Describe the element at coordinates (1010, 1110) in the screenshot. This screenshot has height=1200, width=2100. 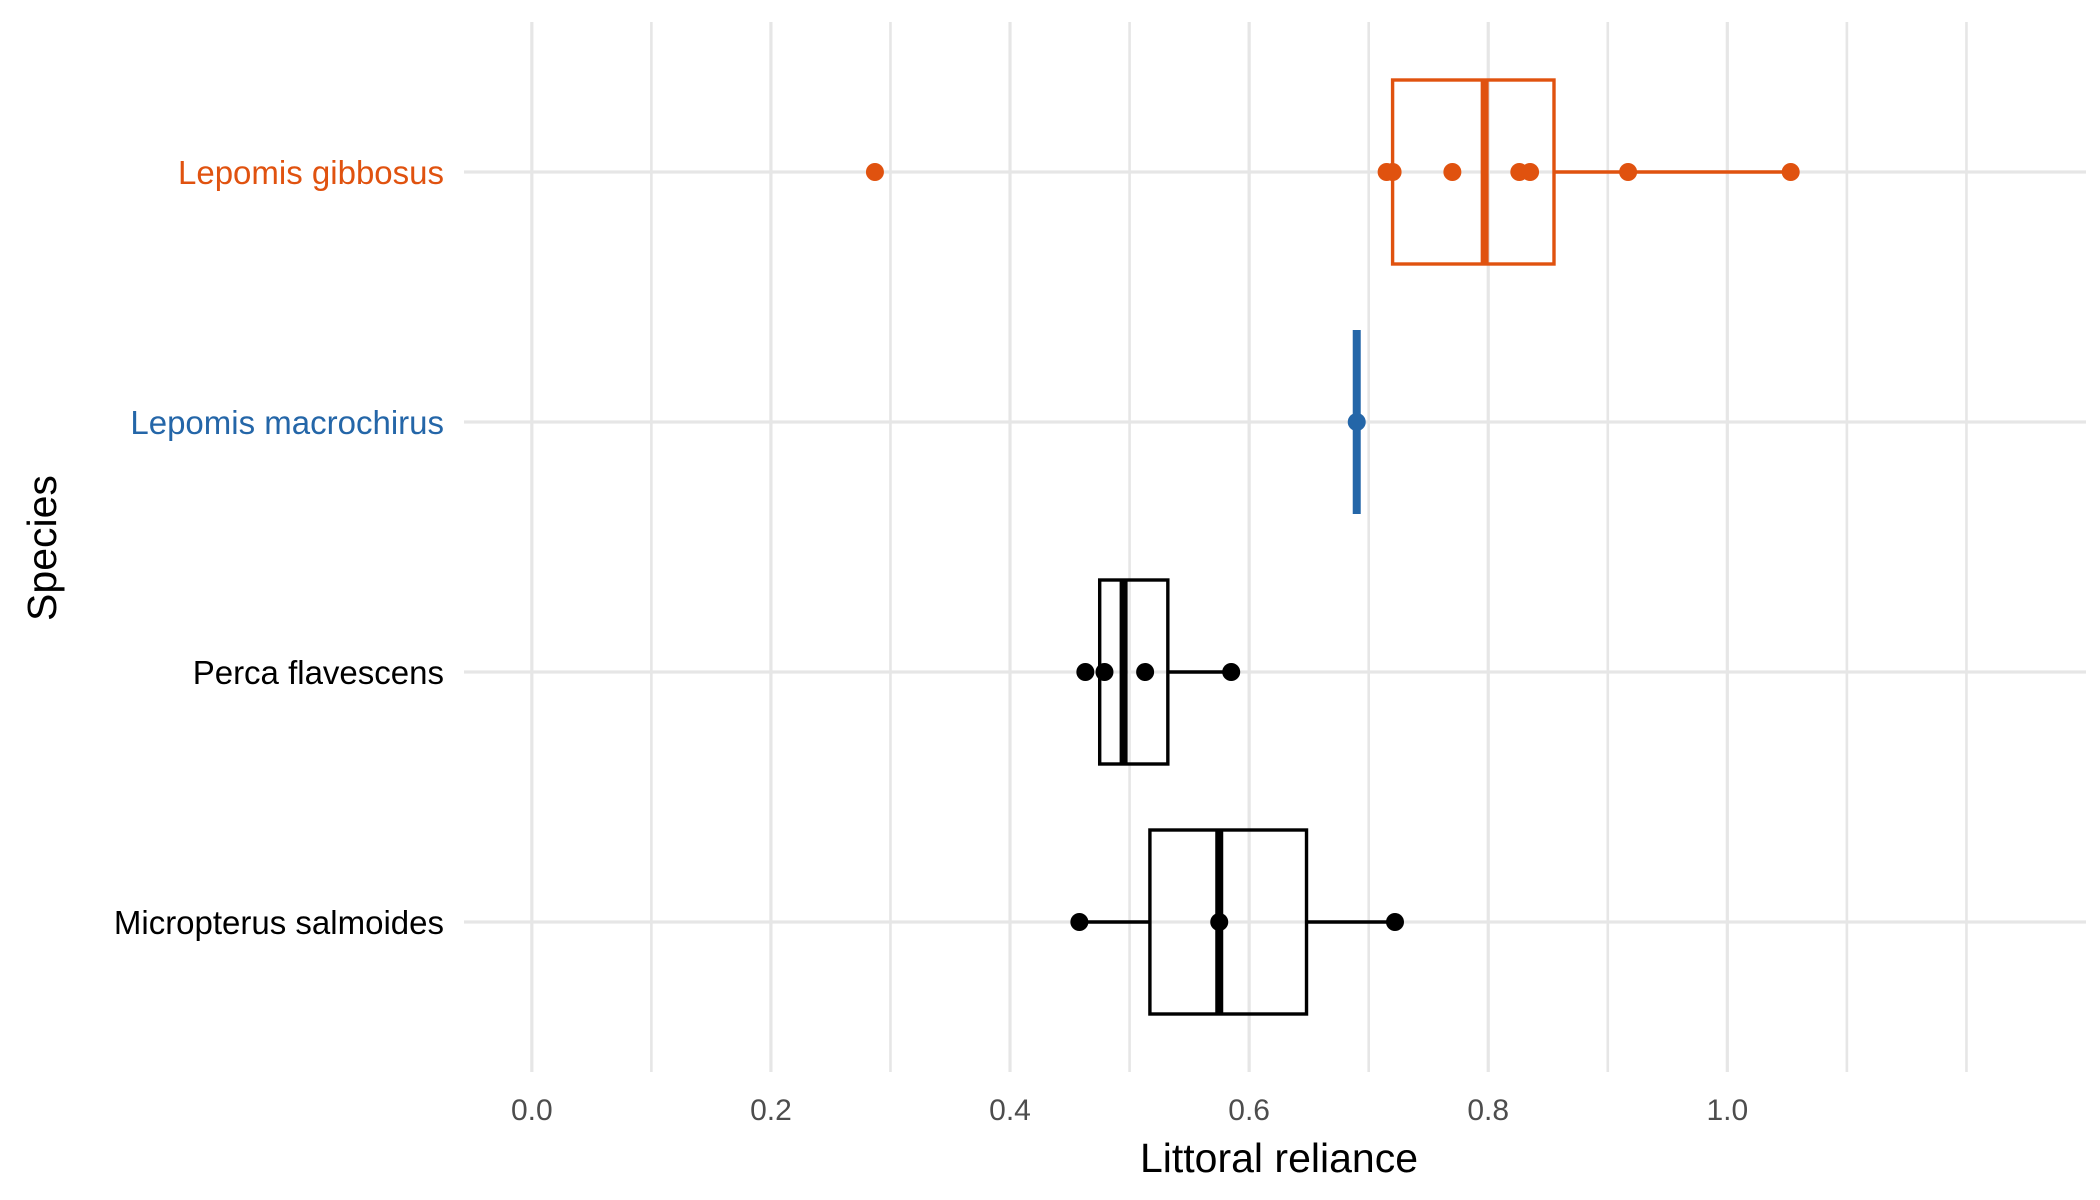
I see `x-tick-label: 0.4` at that location.